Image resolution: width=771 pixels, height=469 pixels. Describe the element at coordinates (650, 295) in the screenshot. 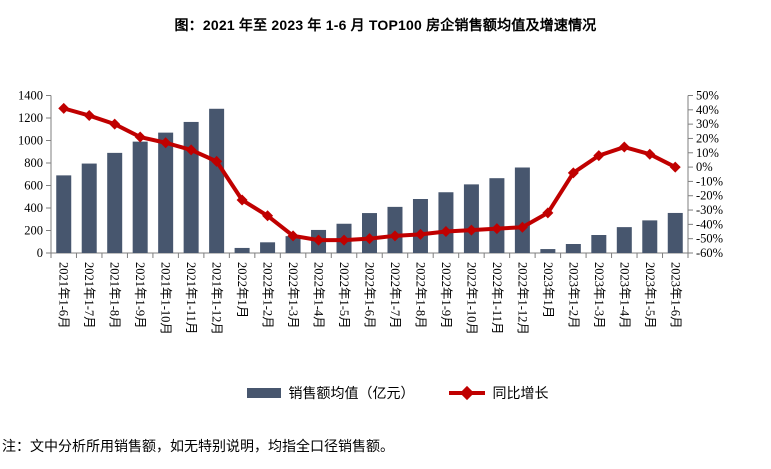

I see `x-tick-label: 2023年1-5月` at that location.